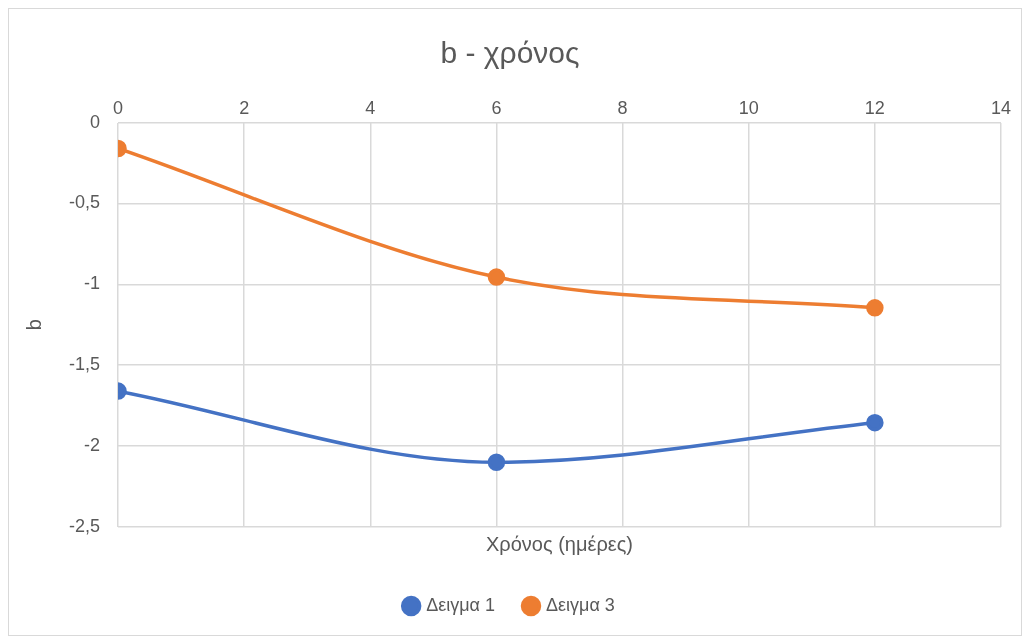  I want to click on x-tick-label: 0, so click(118, 107).